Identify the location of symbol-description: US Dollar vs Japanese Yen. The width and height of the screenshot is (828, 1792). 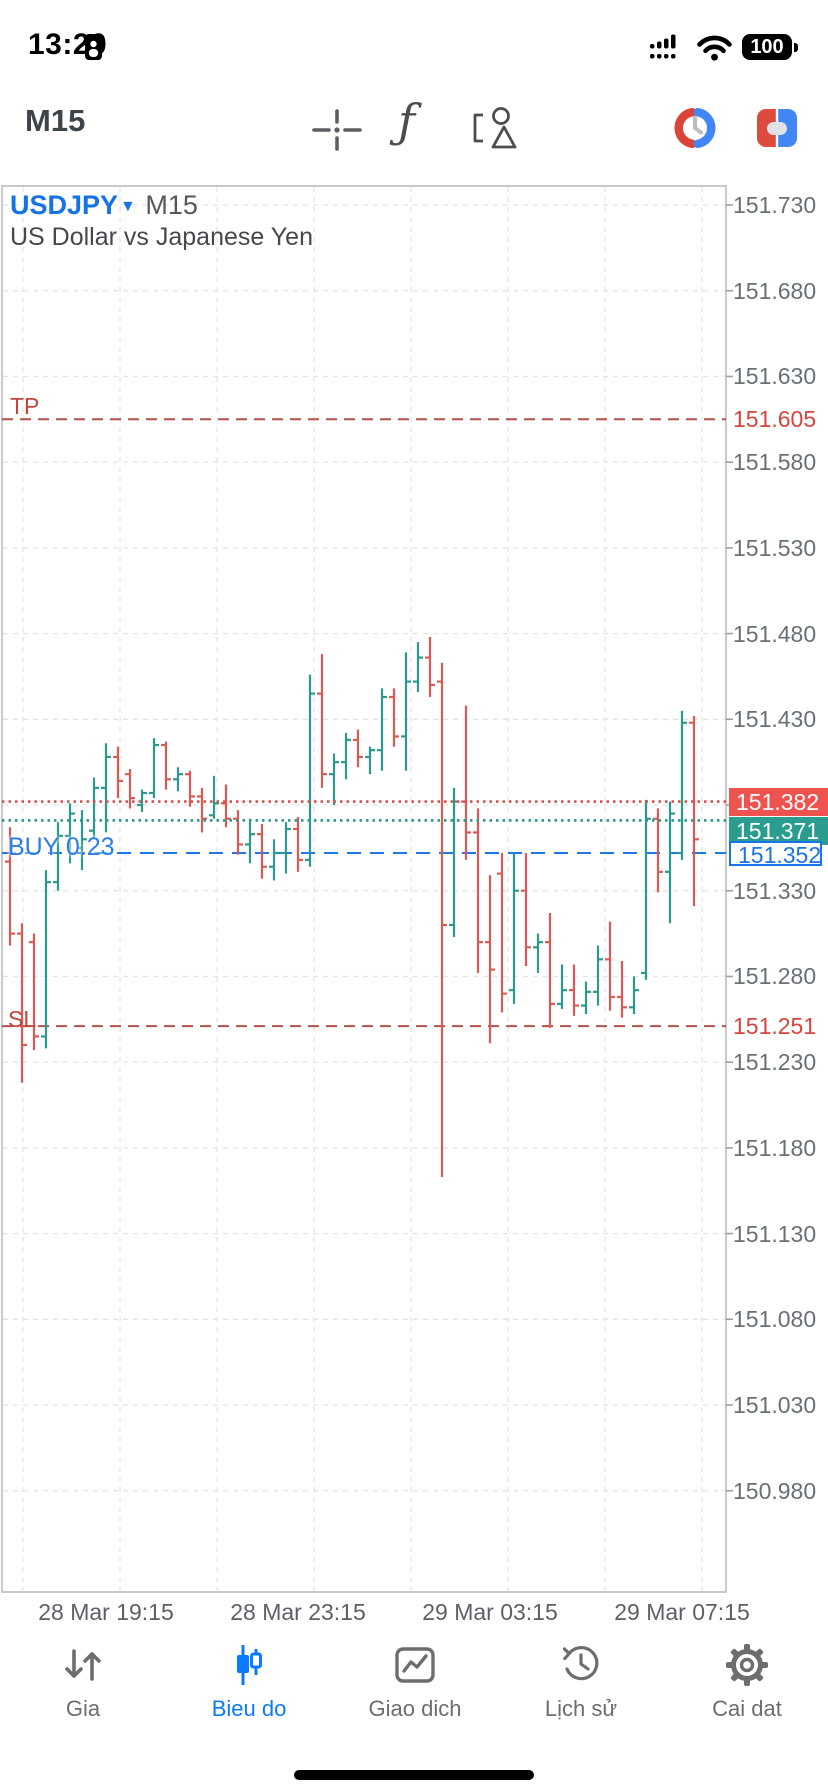
(161, 237).